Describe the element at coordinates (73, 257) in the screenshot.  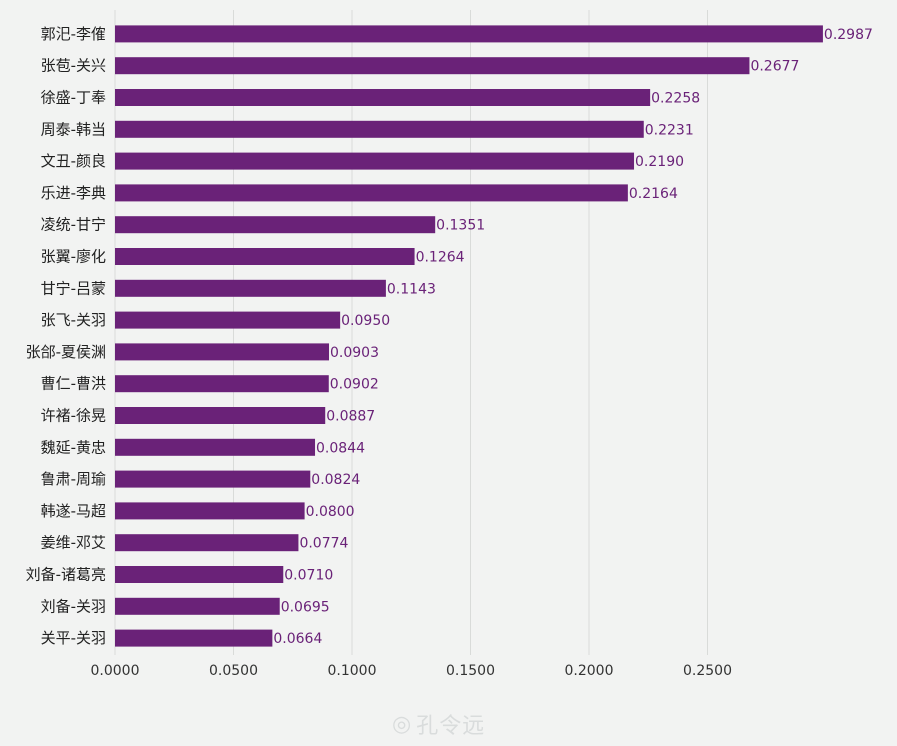
I see `category-label: 张翼-廖化` at that location.